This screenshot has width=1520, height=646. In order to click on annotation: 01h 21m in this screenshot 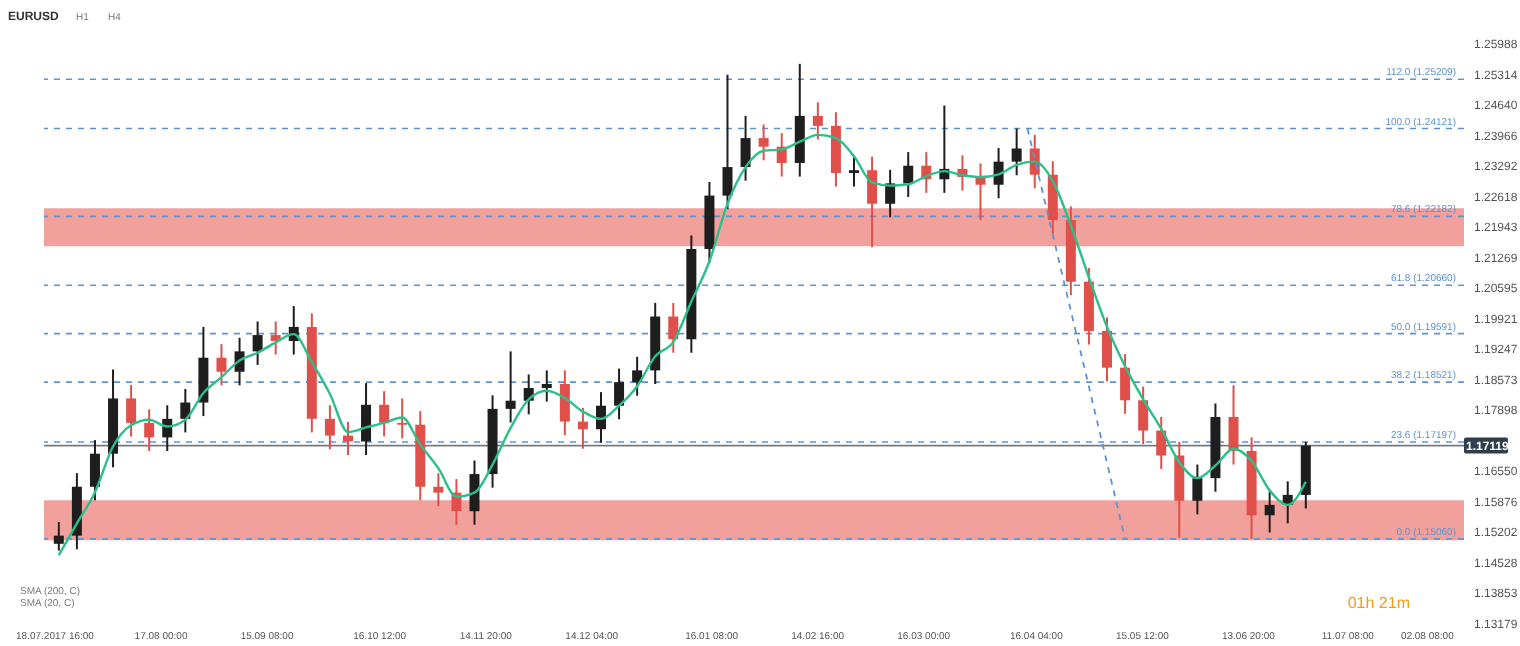, I will do `click(1379, 603)`.